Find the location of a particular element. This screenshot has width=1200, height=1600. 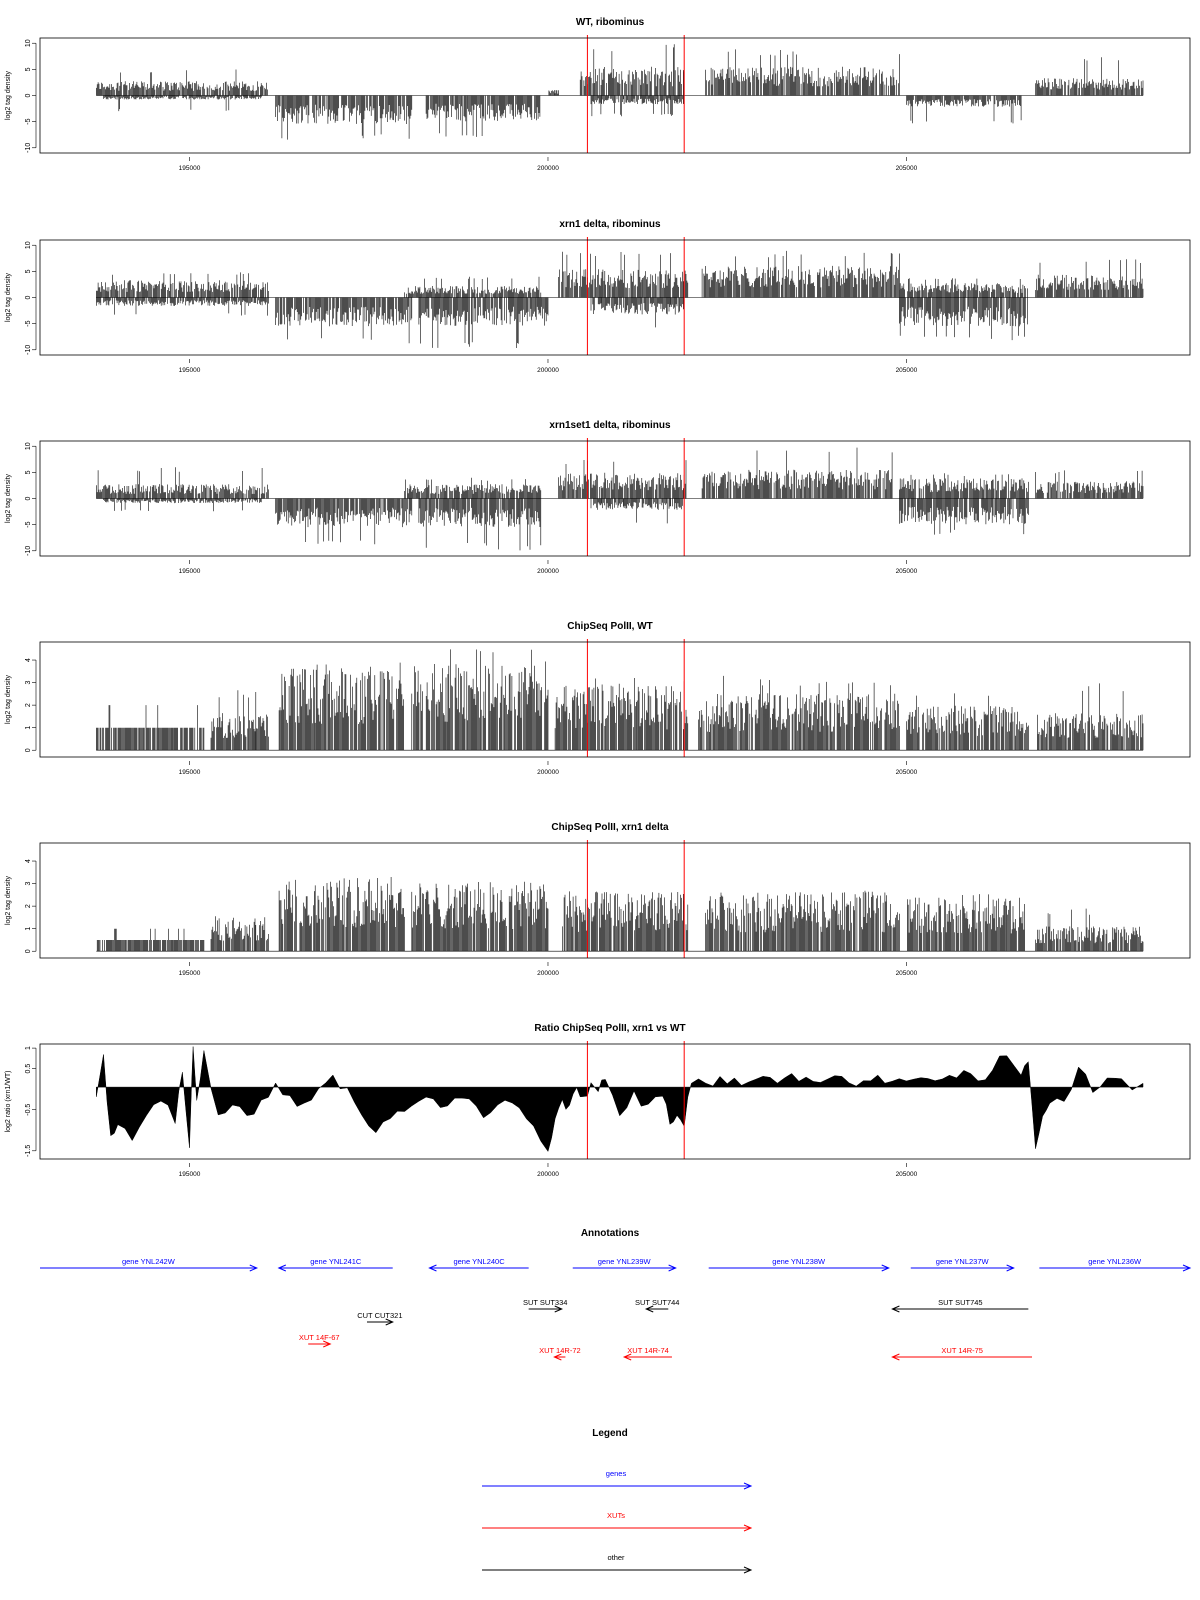

annotation-label: XUT 14R-75 is located at coordinates (962, 1350).